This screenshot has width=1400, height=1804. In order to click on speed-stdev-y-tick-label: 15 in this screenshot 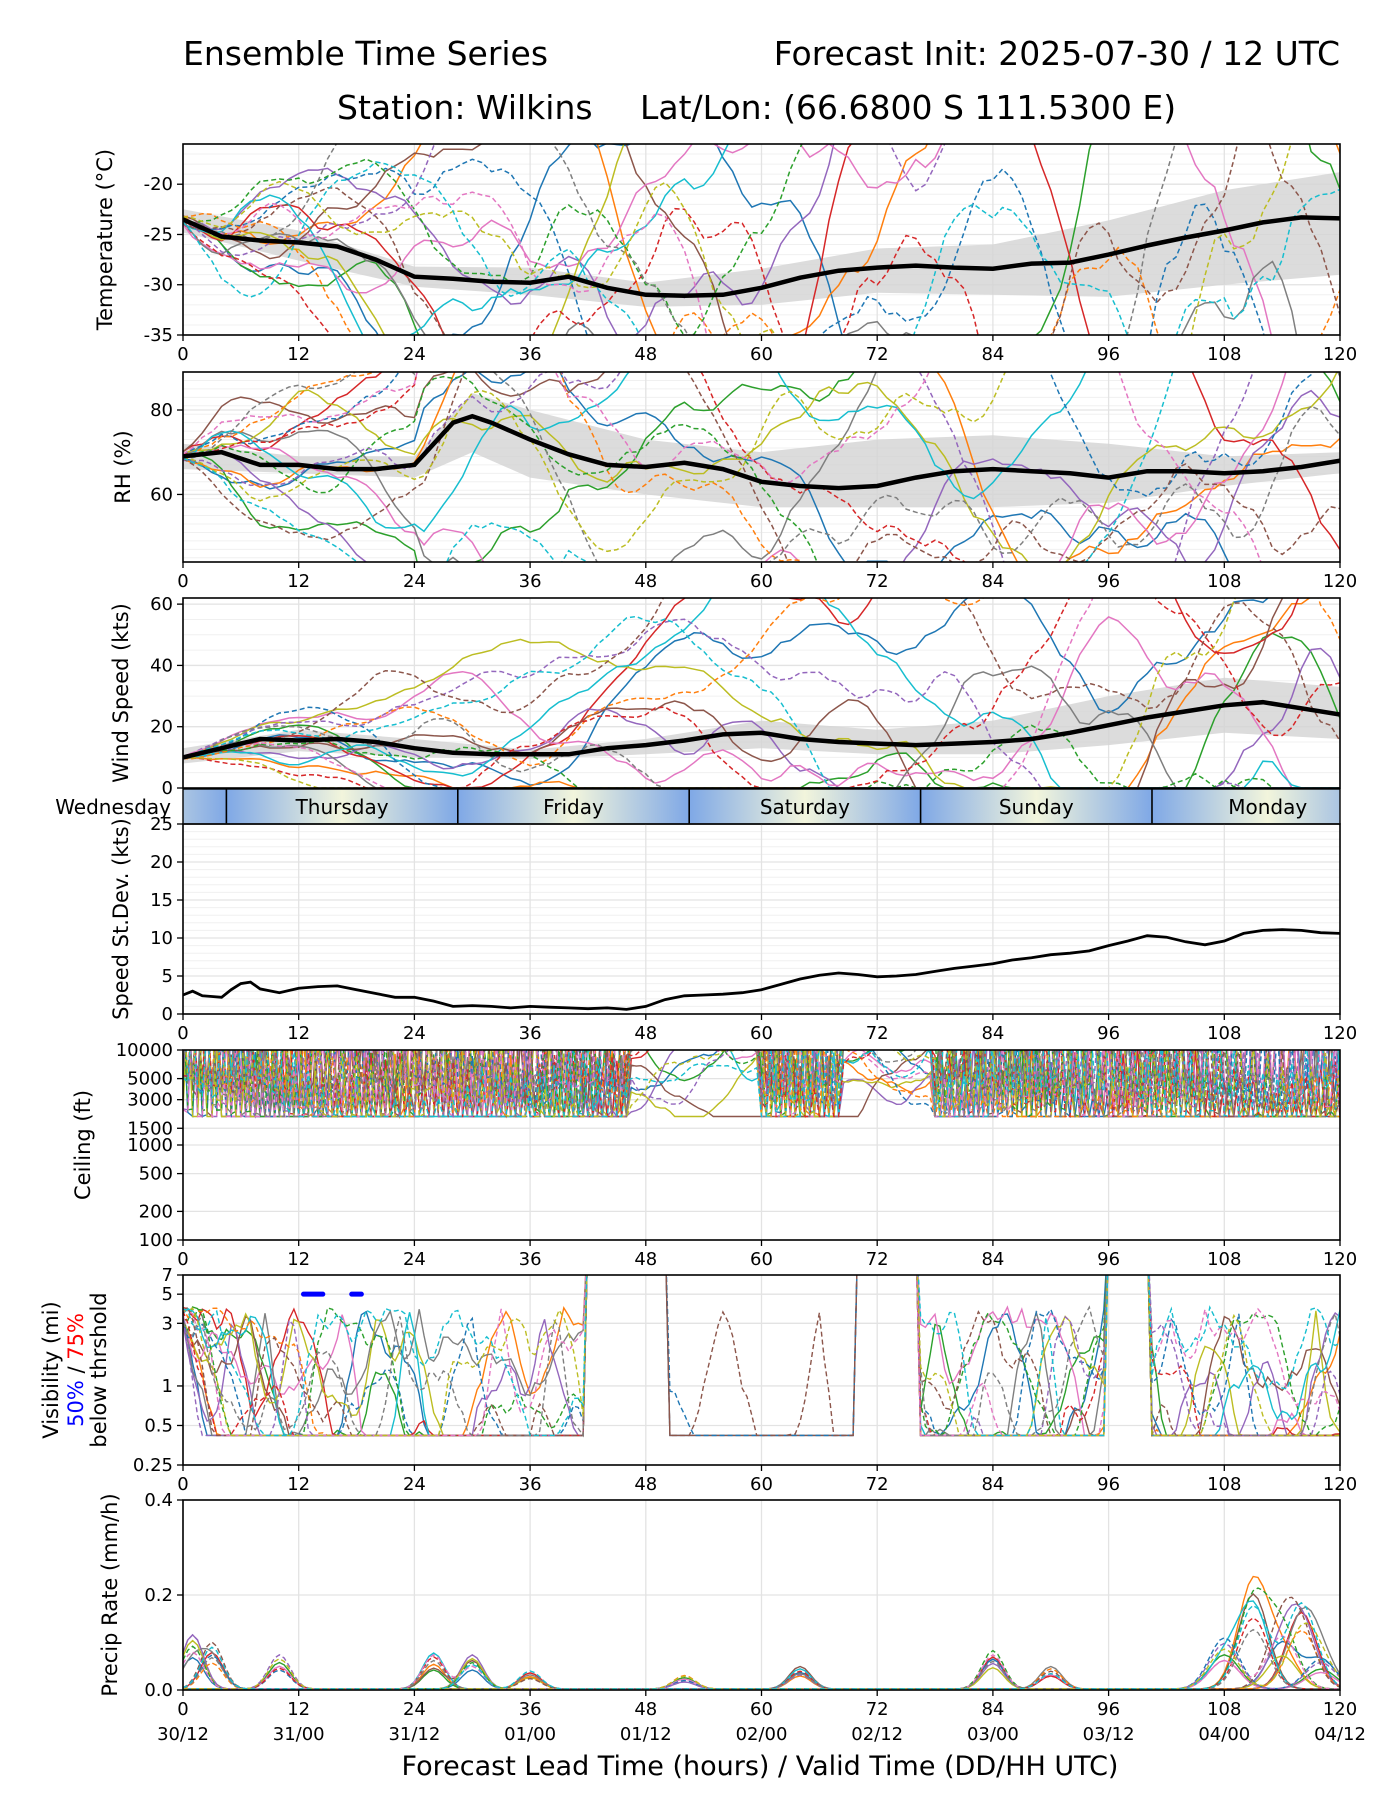, I will do `click(161, 900)`.